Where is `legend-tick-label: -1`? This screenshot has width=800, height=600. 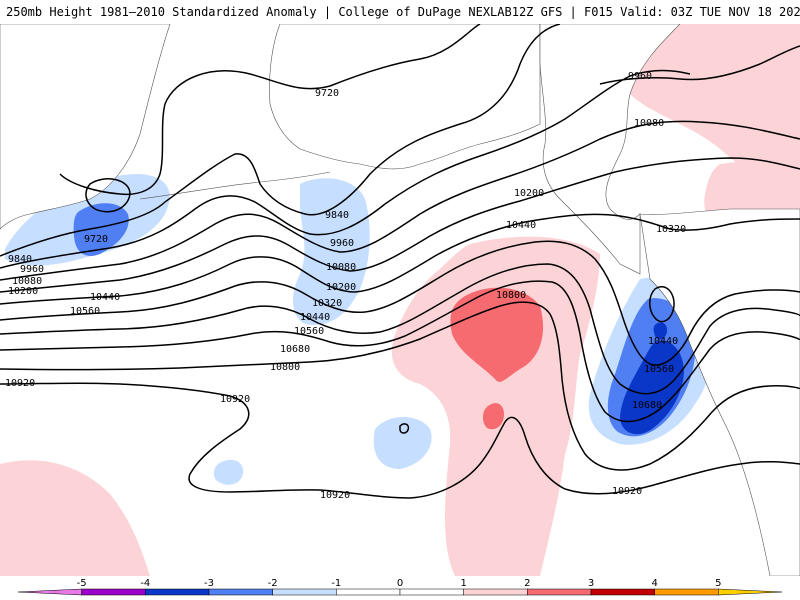 legend-tick-label: -1 is located at coordinates (336, 583).